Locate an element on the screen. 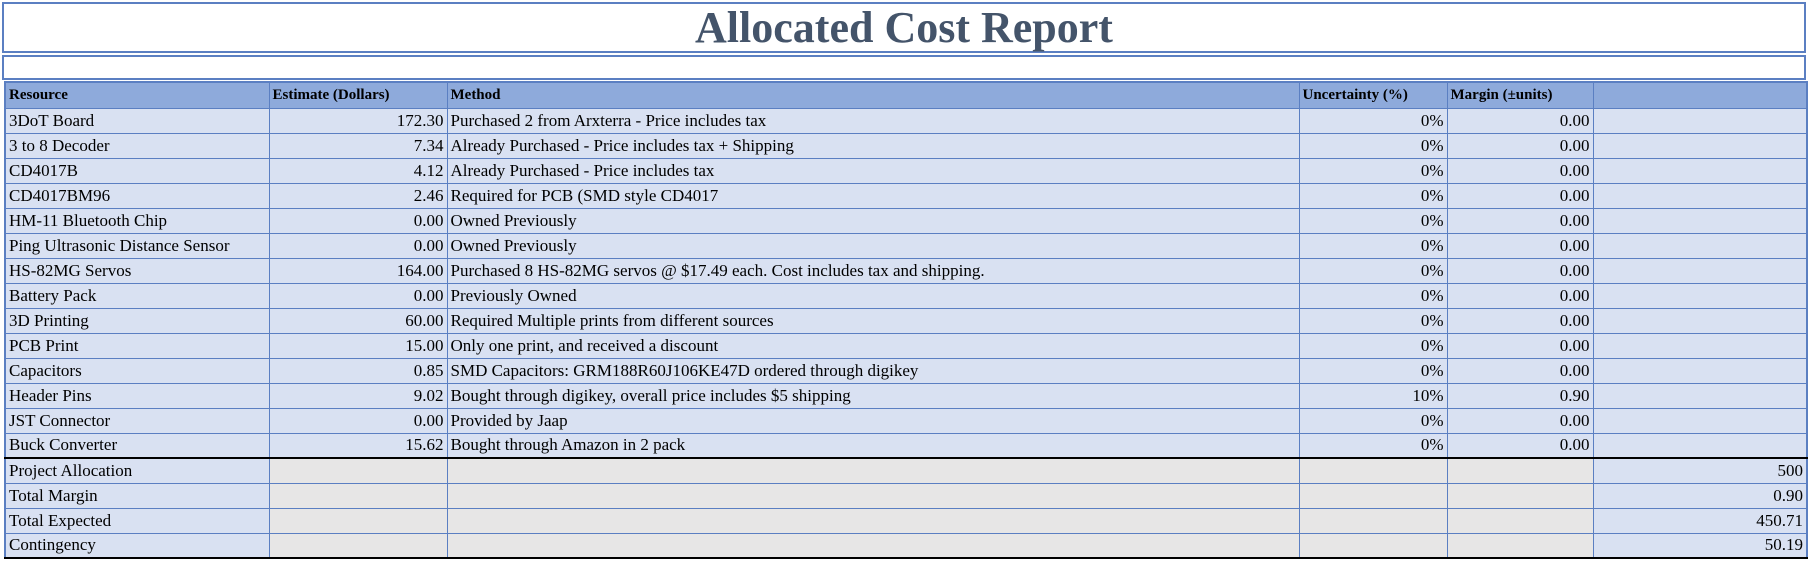 This screenshot has height=579, width=1809. cell-estimate: 172.30 is located at coordinates (358, 120).